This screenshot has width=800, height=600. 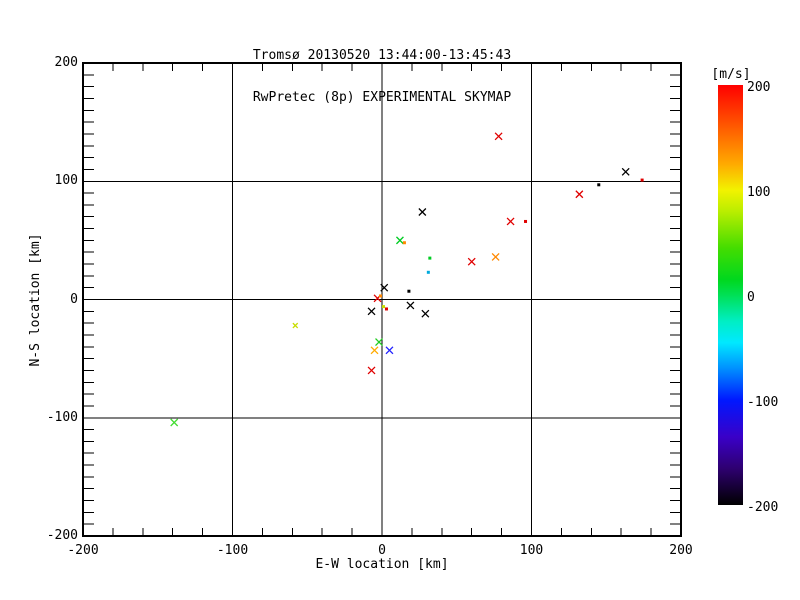 What do you see at coordinates (74, 299) in the screenshot?
I see `y-tick-label: 0` at bounding box center [74, 299].